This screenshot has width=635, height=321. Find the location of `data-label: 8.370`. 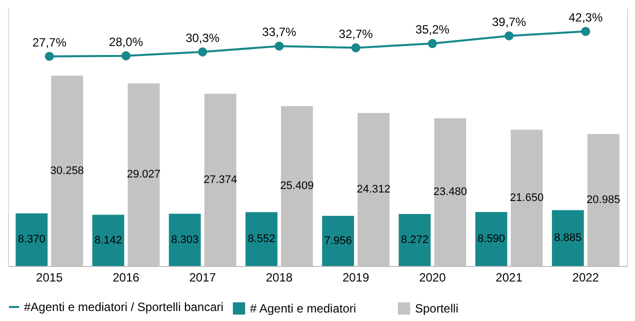

data-label: 8.370 is located at coordinates (32, 240).